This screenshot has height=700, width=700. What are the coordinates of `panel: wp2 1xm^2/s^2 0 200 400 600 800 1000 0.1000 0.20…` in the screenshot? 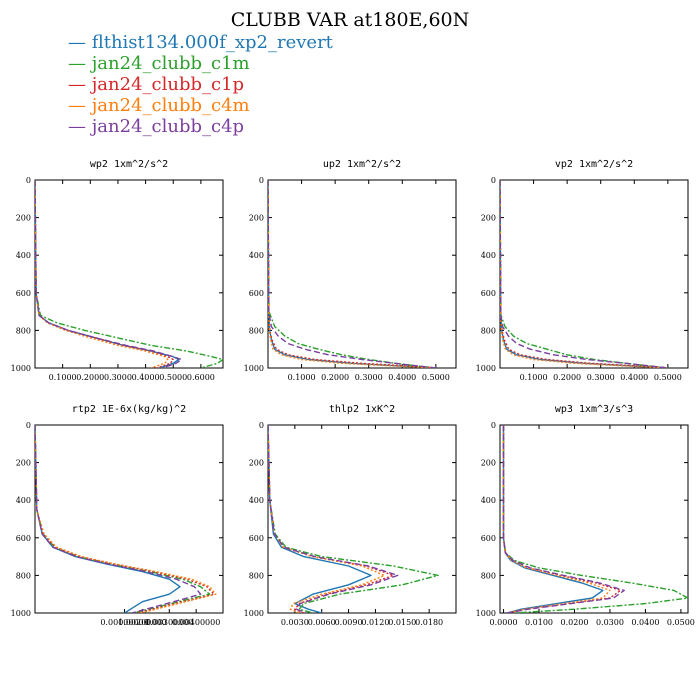 It's located at (117, 270).